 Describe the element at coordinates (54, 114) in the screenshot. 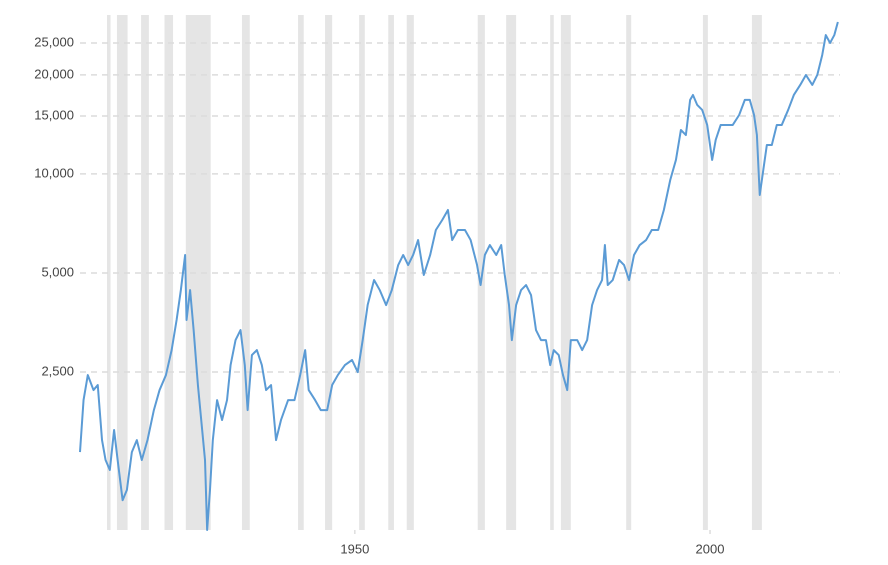

I see `y-tick-label: 15,000` at that location.